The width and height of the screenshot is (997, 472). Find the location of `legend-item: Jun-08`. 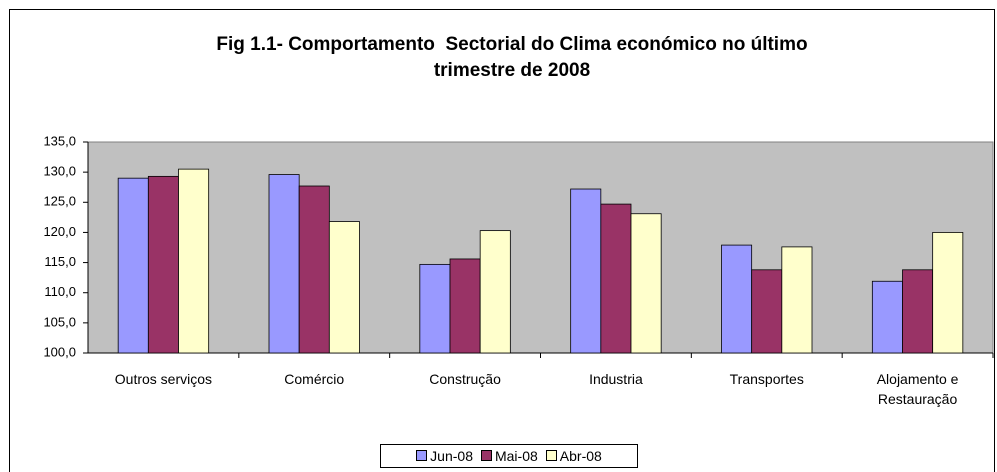

legend-item: Jun-08 is located at coordinates (444, 456).